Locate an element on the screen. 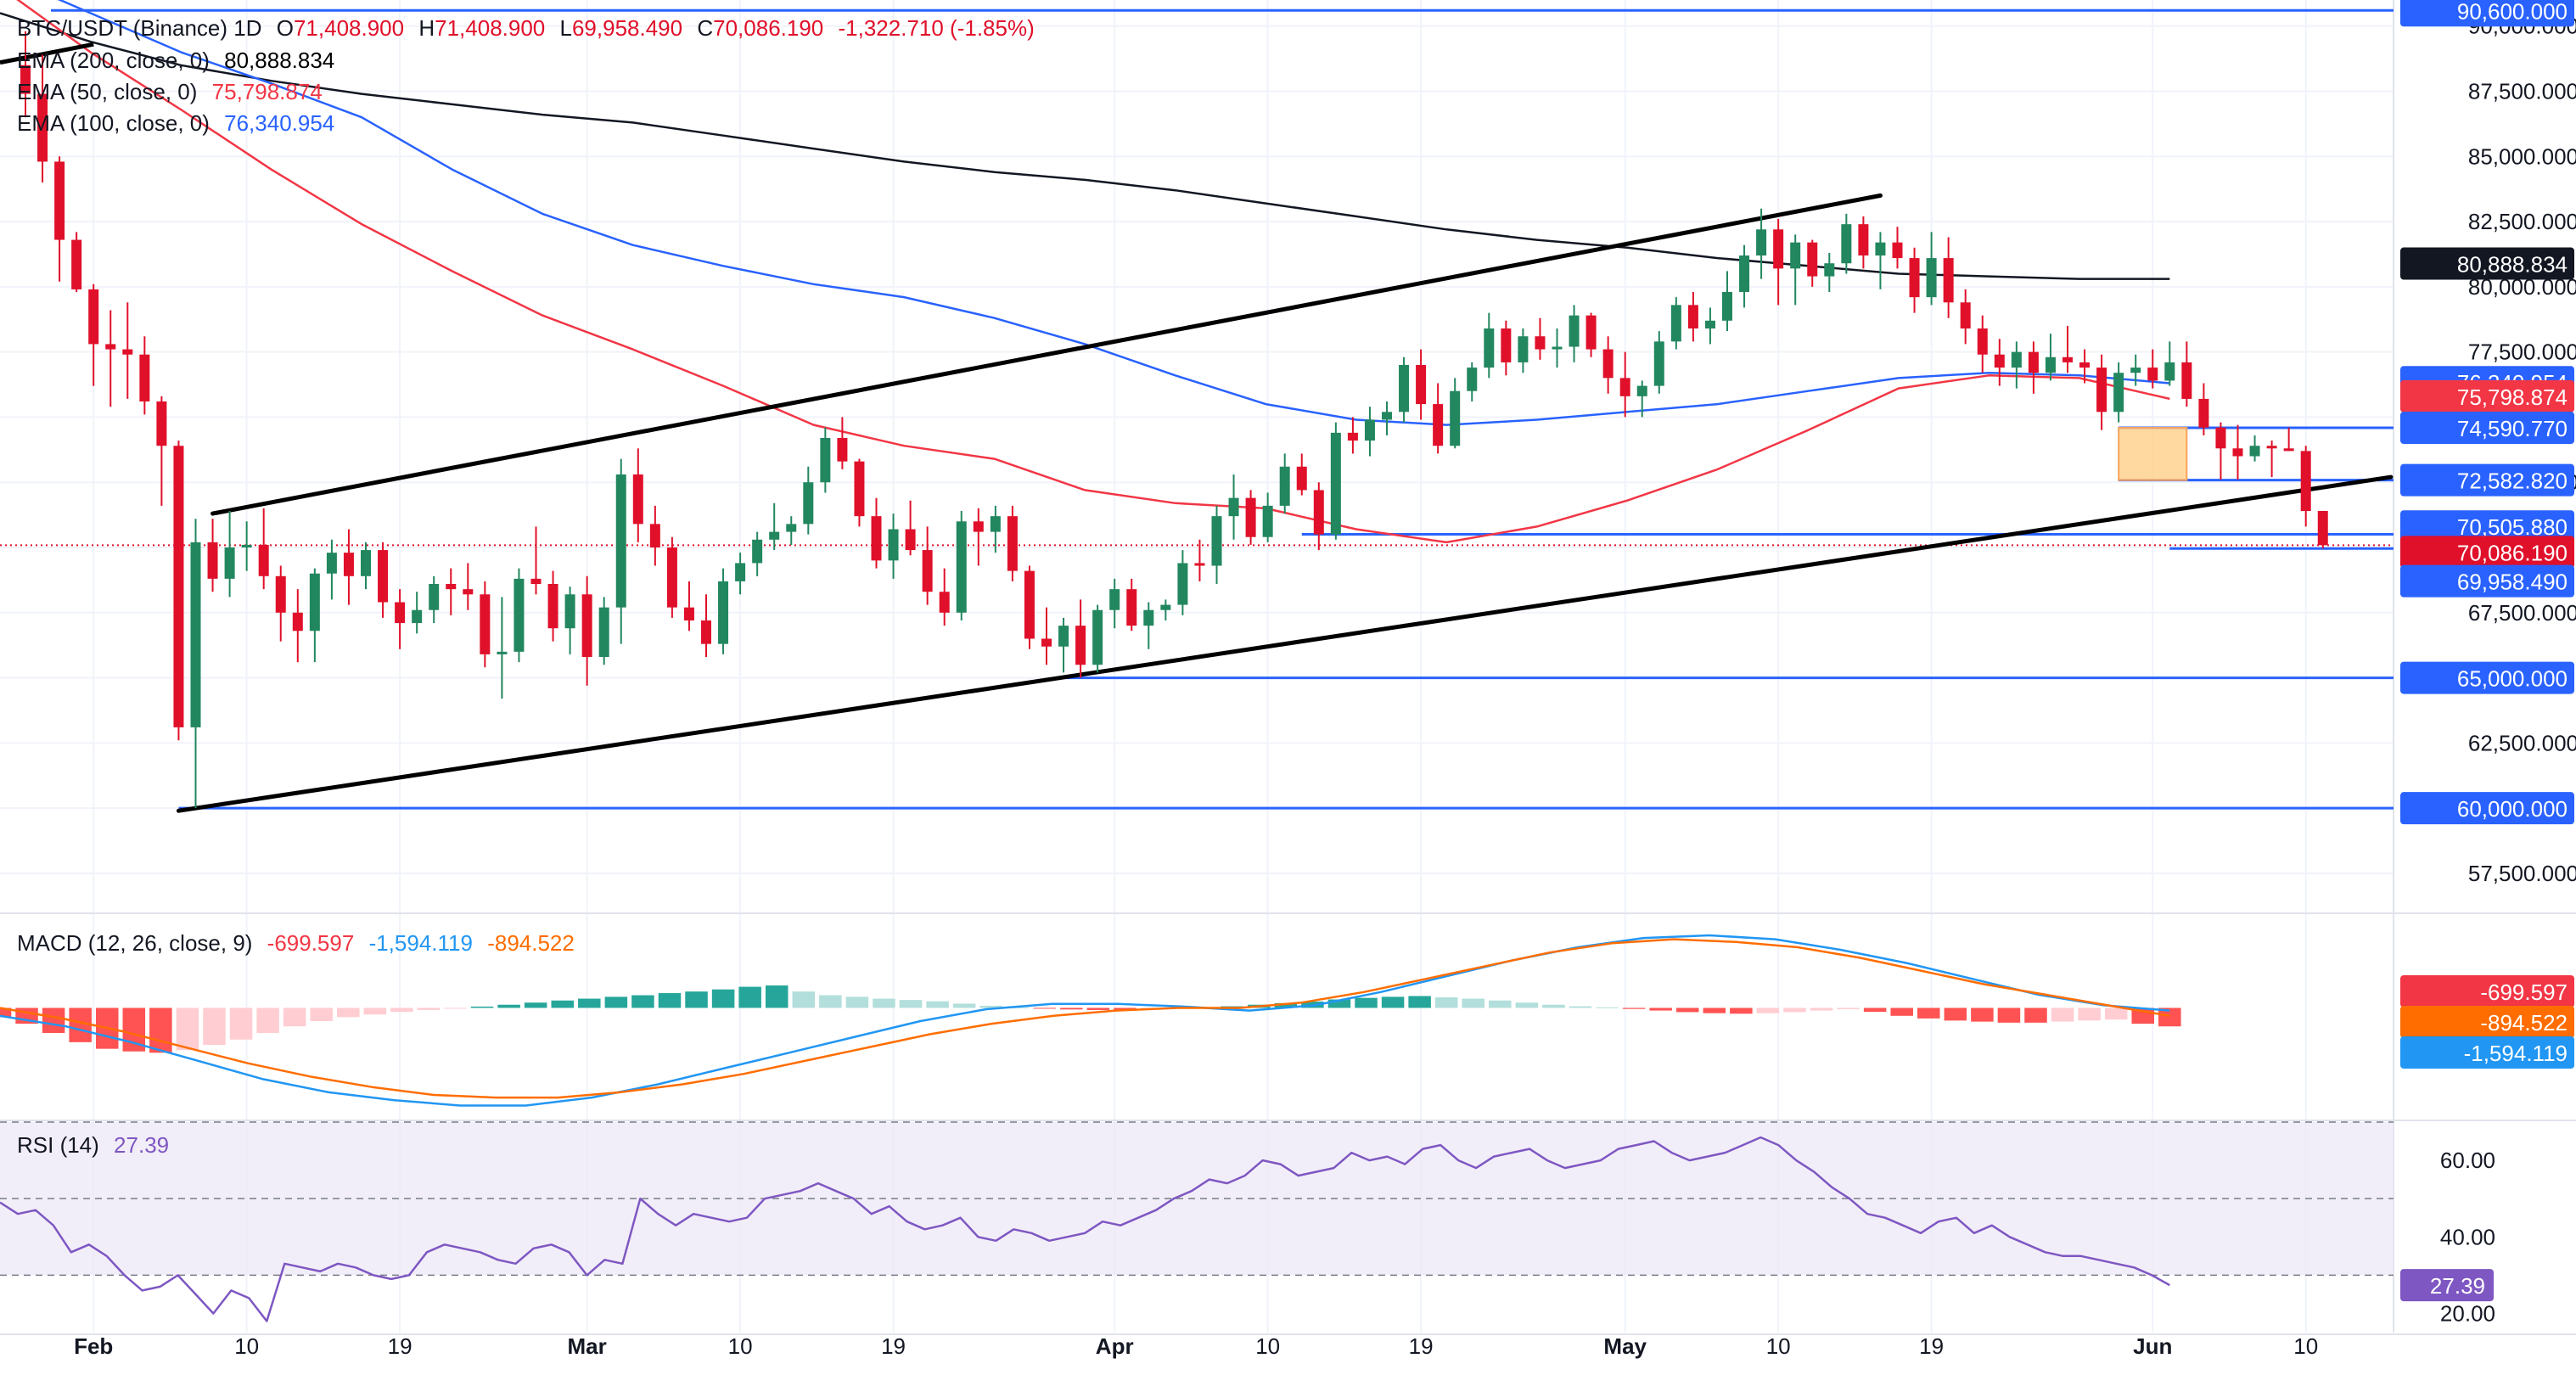 This screenshot has height=1392, width=2576. time-tick-label: 19 is located at coordinates (400, 1346).